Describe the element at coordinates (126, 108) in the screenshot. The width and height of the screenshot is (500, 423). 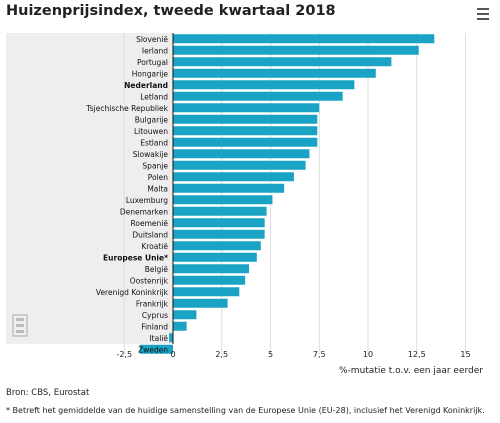
I see `category-label: Tsjechische Republiek` at that location.